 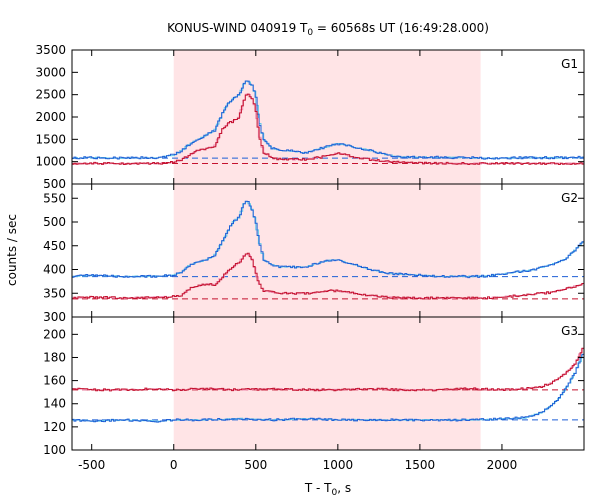 What do you see at coordinates (12, 250) in the screenshot?
I see `y-axis-label: counts / sec` at bounding box center [12, 250].